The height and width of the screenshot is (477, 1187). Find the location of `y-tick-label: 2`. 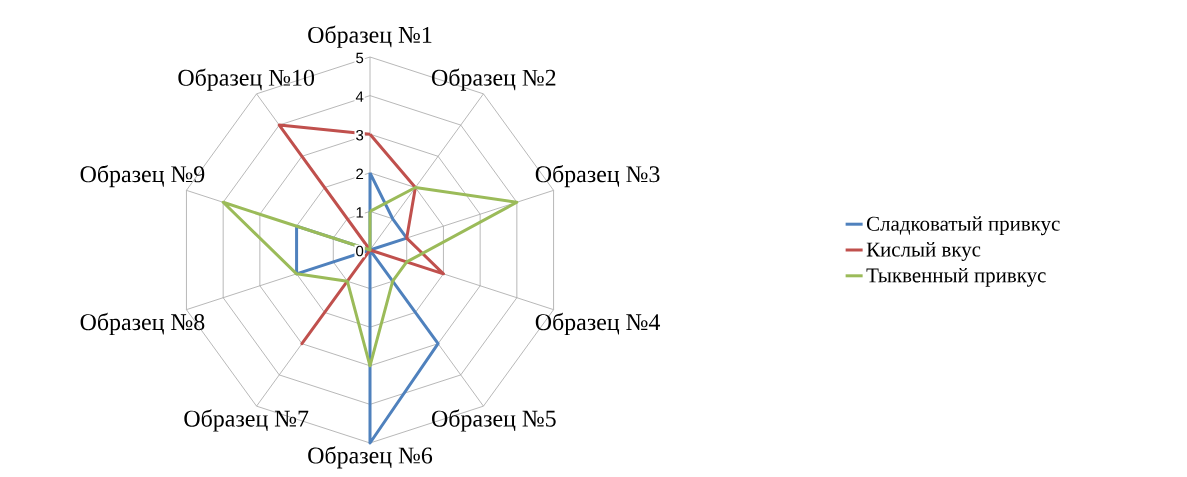

y-tick-label: 2 is located at coordinates (360, 174).